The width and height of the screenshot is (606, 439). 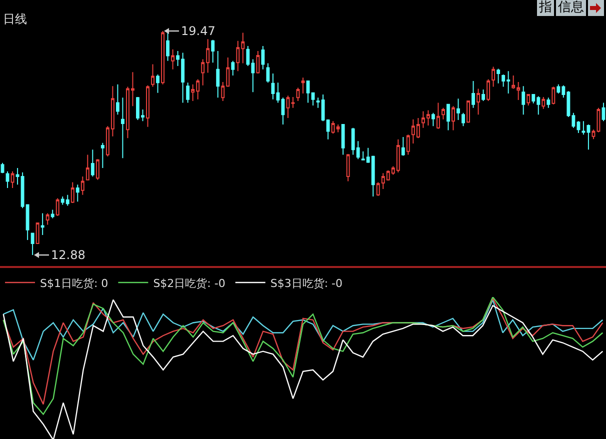 I want to click on chart-title: 日线, so click(x=15, y=19).